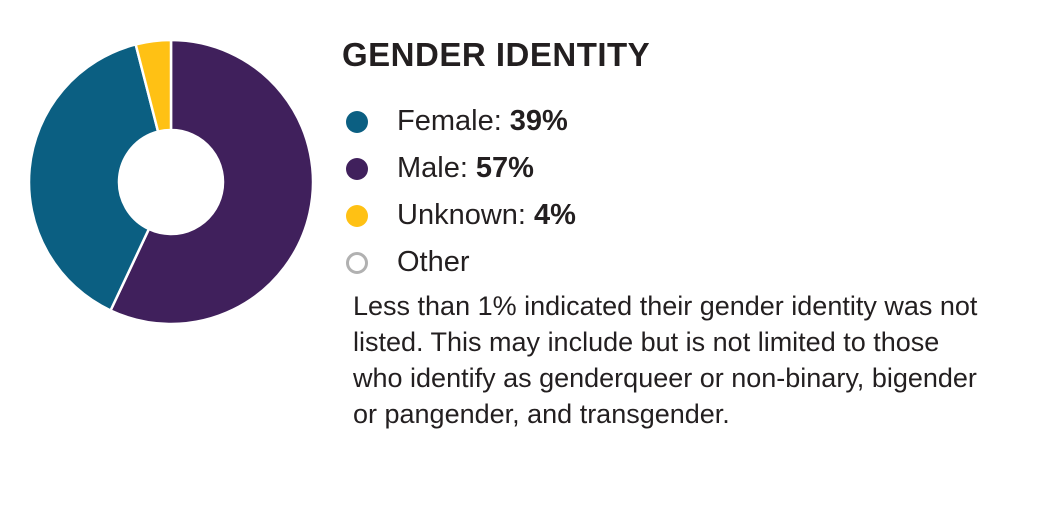 This screenshot has height=528, width=1041. I want to click on legend: Female: 39% Male: 57% Unknown: 4% Other, so click(461, 192).